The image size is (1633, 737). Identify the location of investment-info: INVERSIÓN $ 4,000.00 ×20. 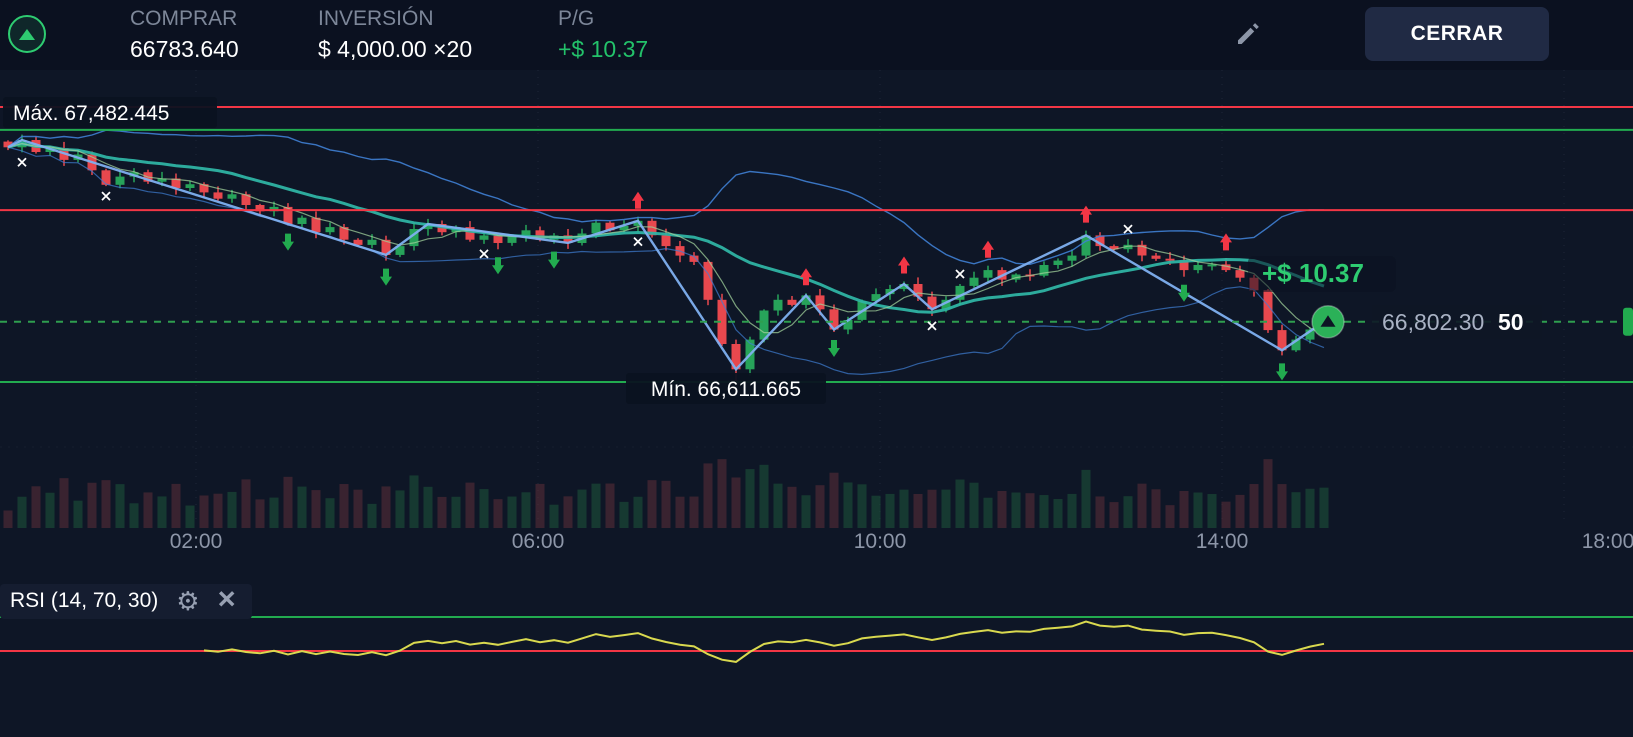
(395, 35).